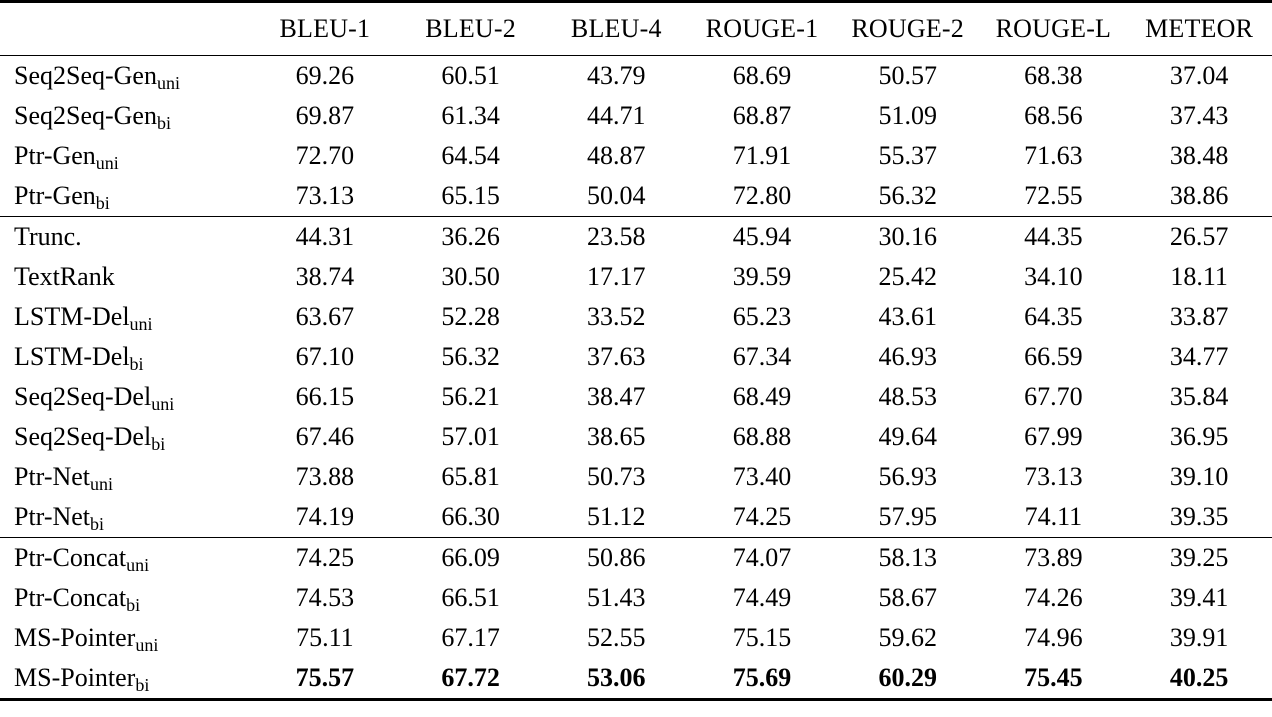  I want to click on model-name-cell: Seq2Seq-Genuni, so click(126, 76).